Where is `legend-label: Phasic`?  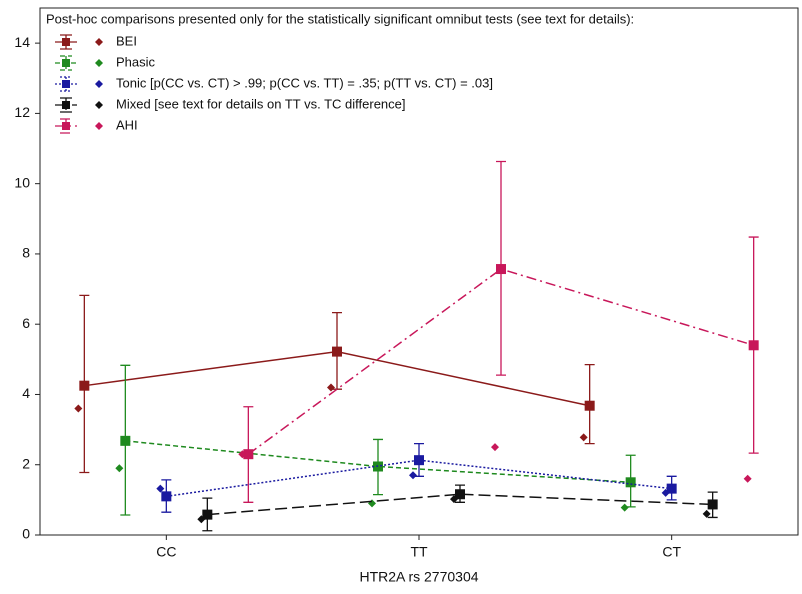
legend-label: Phasic is located at coordinates (136, 61).